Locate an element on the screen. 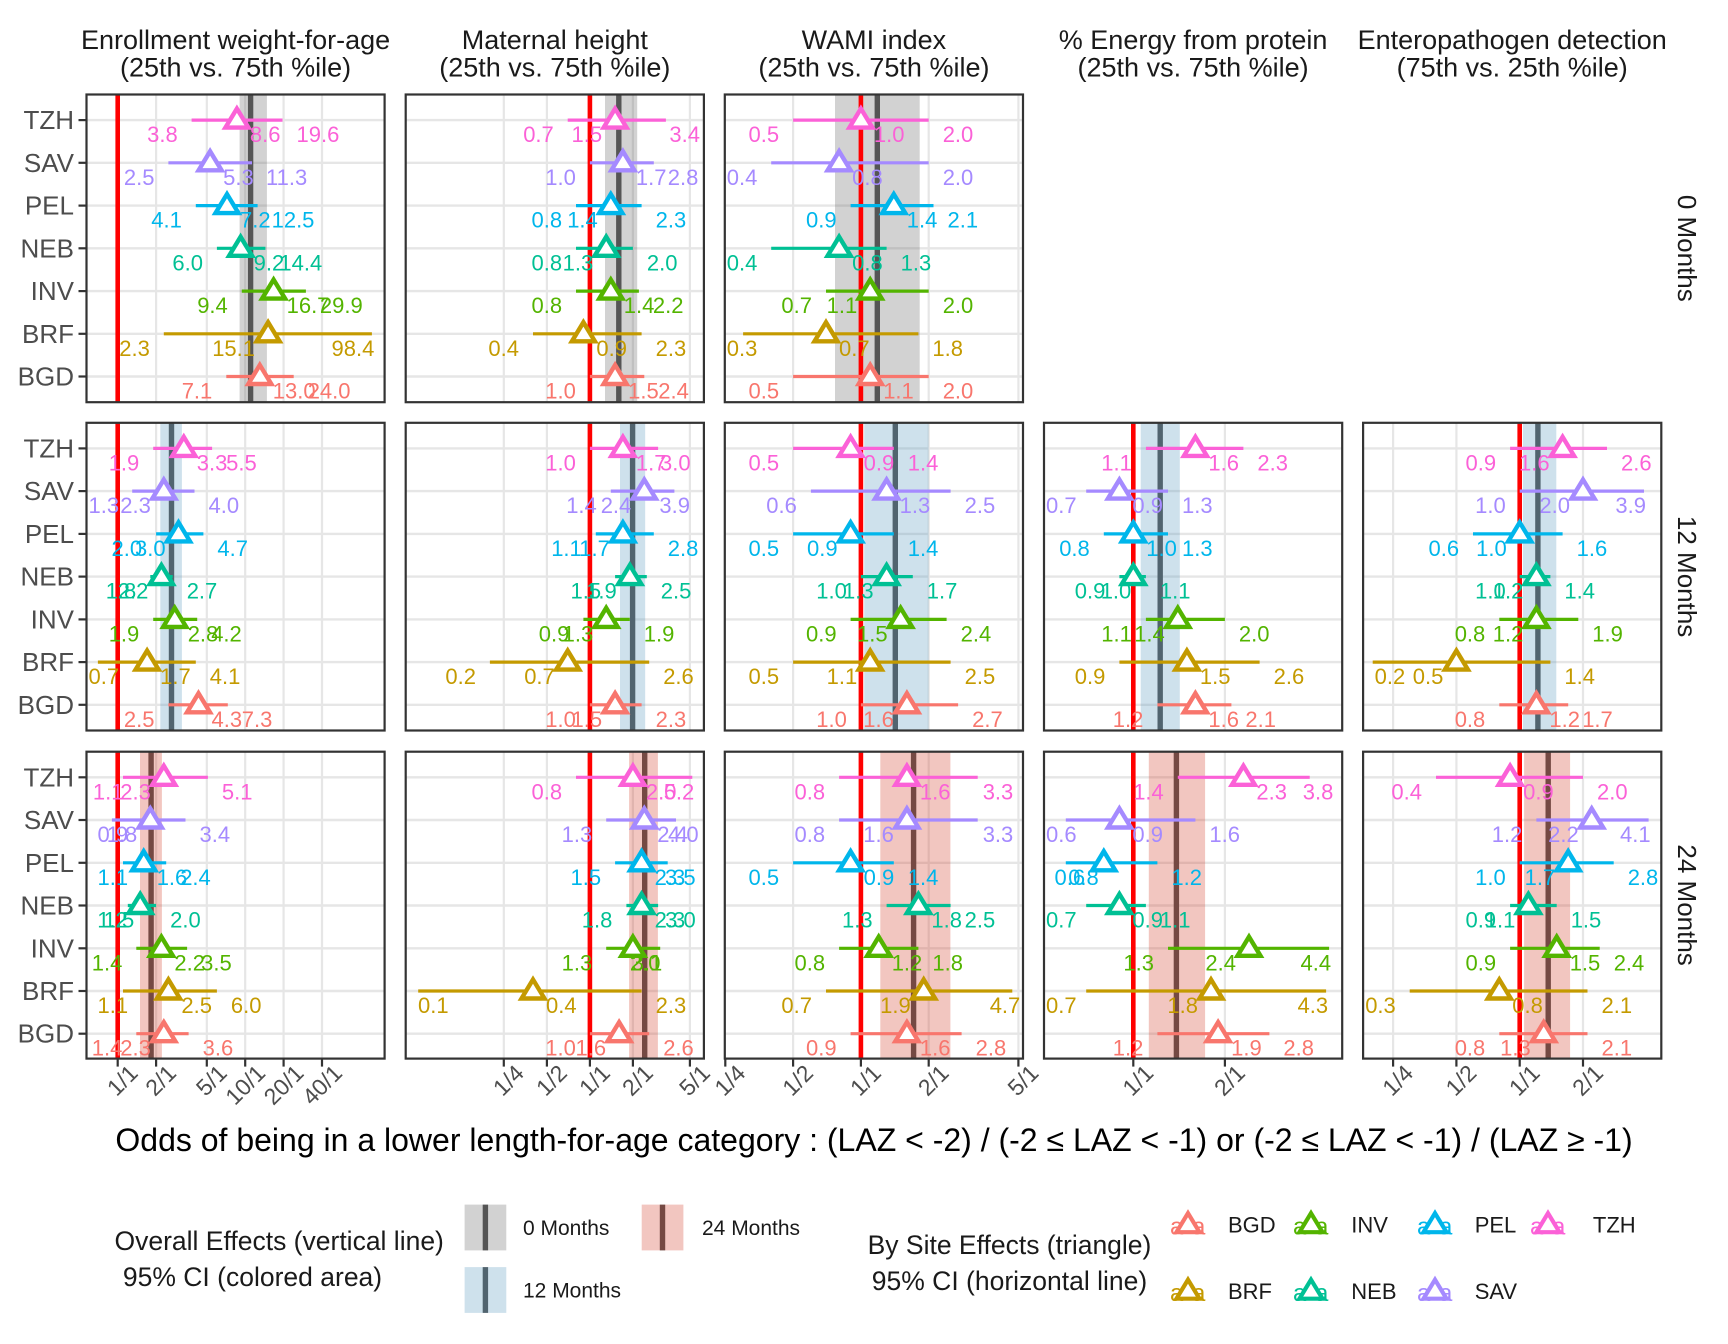 The image size is (1728, 1344). svg-text: 3.5 is located at coordinates (216, 962).